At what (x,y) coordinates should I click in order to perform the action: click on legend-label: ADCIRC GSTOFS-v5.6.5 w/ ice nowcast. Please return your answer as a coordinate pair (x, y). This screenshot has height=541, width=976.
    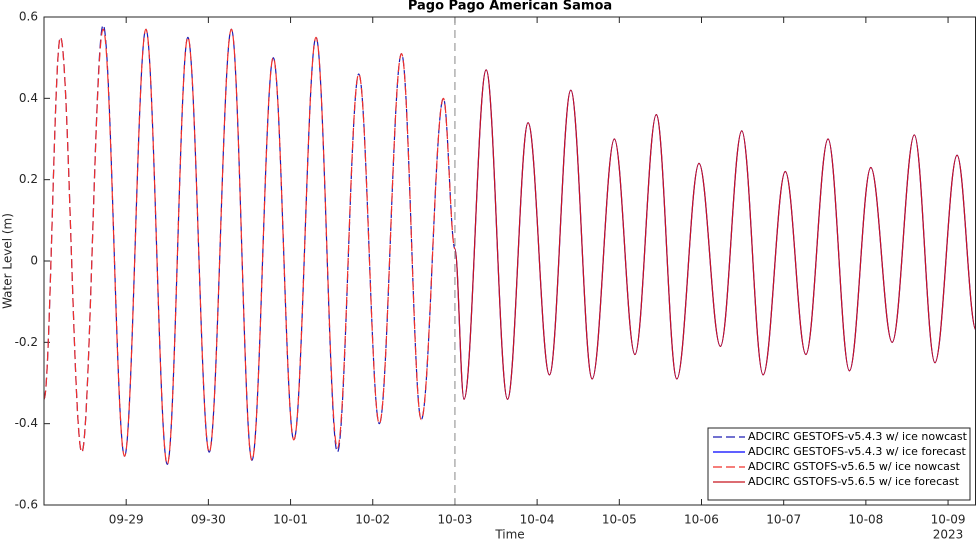
    Looking at the image, I should click on (854, 466).